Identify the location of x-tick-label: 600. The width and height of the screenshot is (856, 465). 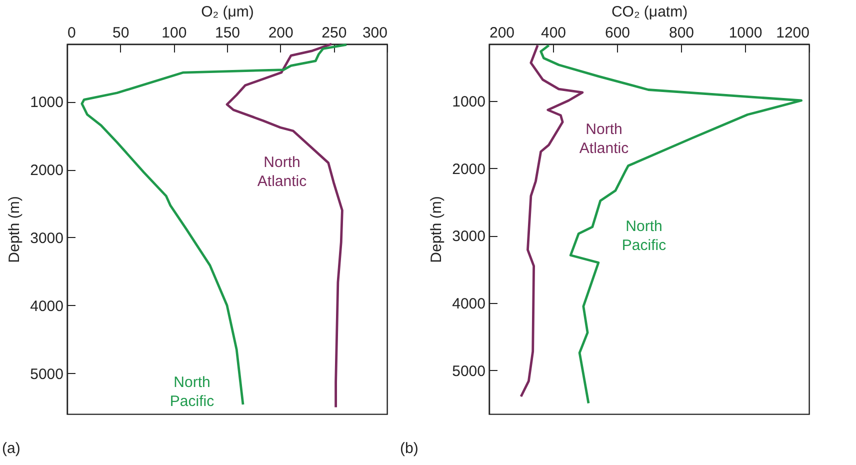
(617, 33).